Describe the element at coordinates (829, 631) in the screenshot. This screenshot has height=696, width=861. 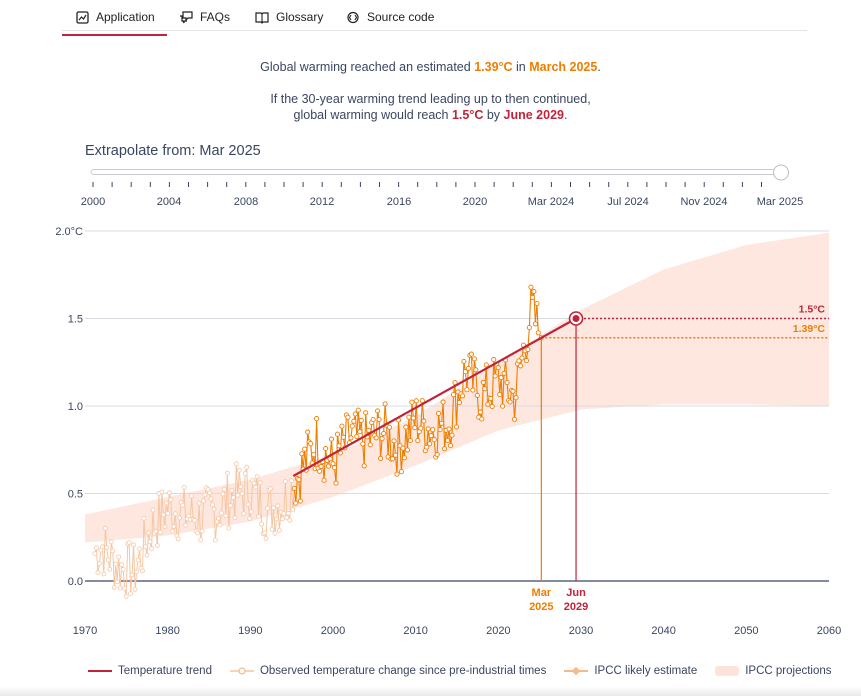
I see `x-tick-label: 2060` at that location.